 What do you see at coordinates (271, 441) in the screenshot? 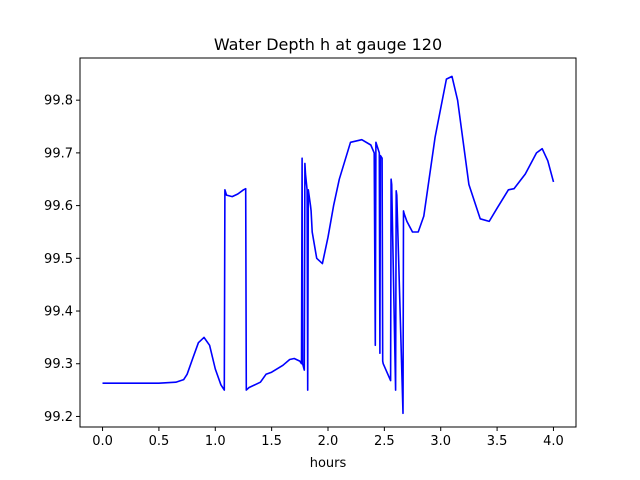
I see `x-tick-label: 1.5` at bounding box center [271, 441].